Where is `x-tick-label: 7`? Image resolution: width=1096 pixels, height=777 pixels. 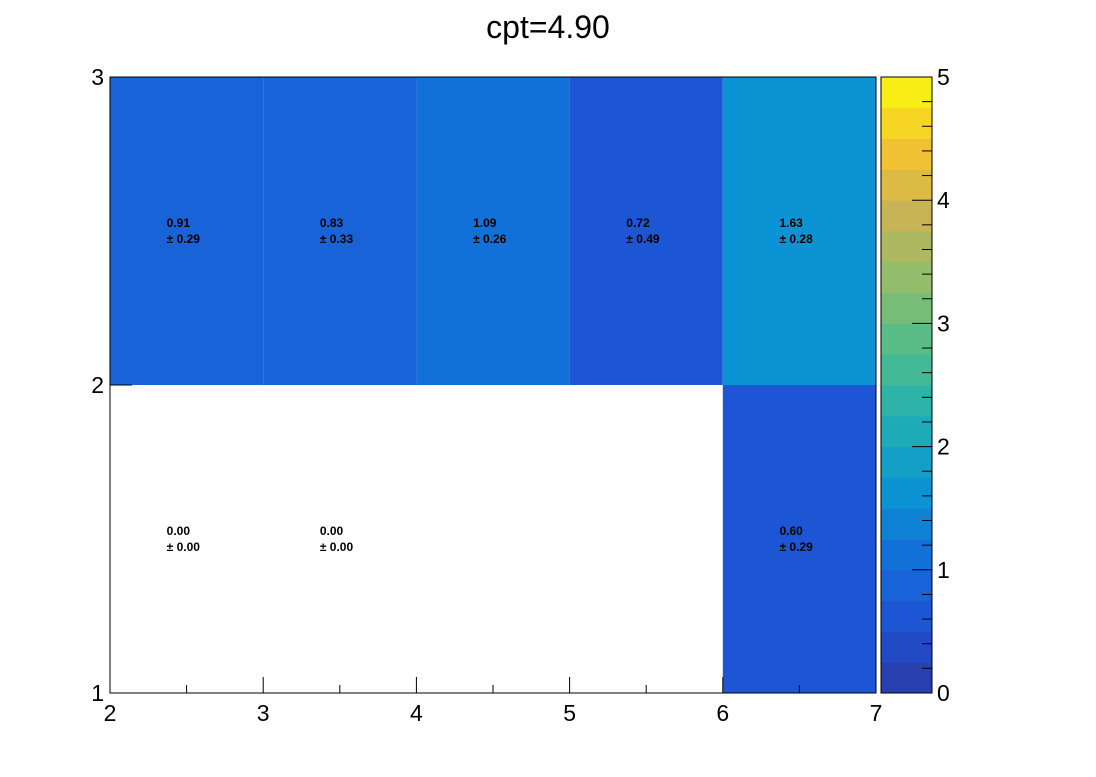 x-tick-label: 7 is located at coordinates (876, 713).